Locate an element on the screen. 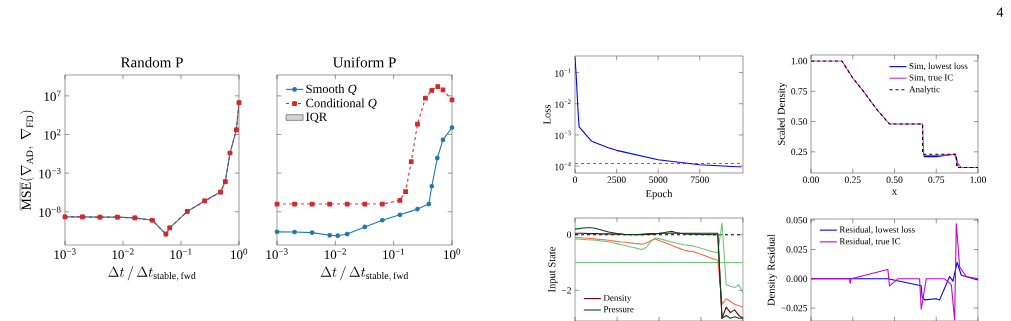 Image resolution: width=1011 pixels, height=321 pixels. legend-label: Density is located at coordinates (617, 298).